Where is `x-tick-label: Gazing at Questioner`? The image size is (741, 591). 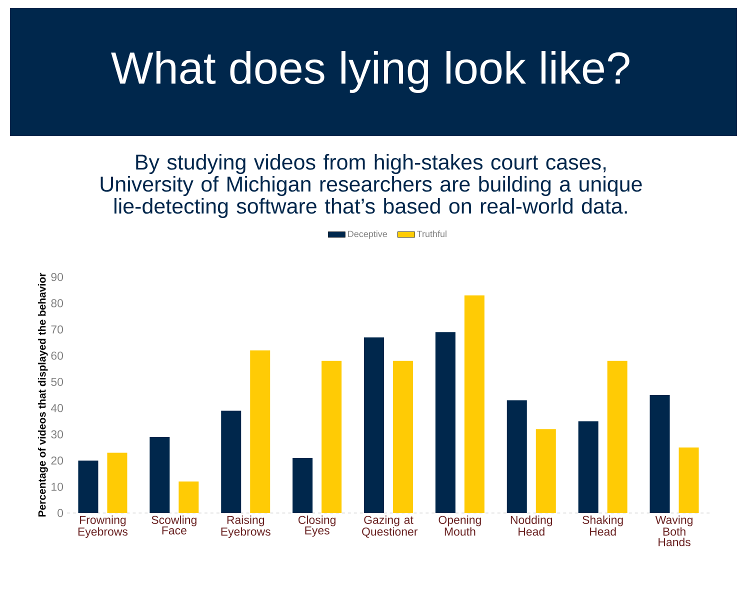 x-tick-label: Gazing at Questioner is located at coordinates (390, 527).